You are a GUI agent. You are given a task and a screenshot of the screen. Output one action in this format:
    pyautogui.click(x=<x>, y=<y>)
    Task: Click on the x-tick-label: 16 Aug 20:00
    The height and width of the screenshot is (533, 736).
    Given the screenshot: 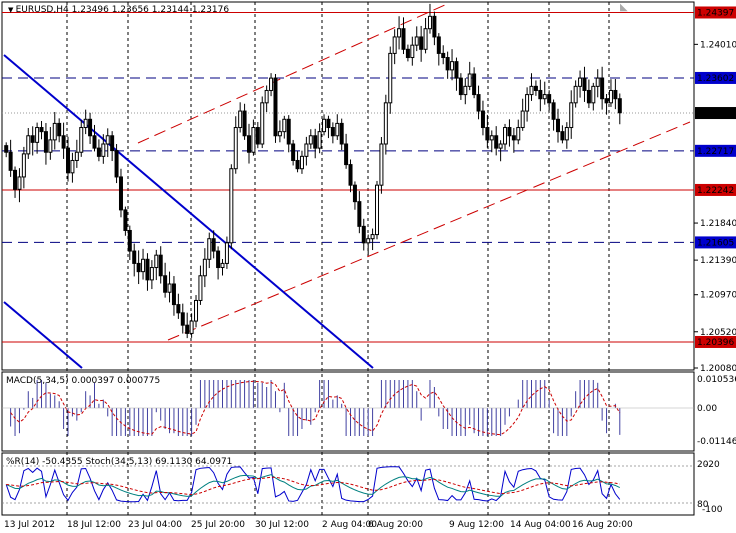 What is the action you would take?
    pyautogui.click(x=602, y=525)
    